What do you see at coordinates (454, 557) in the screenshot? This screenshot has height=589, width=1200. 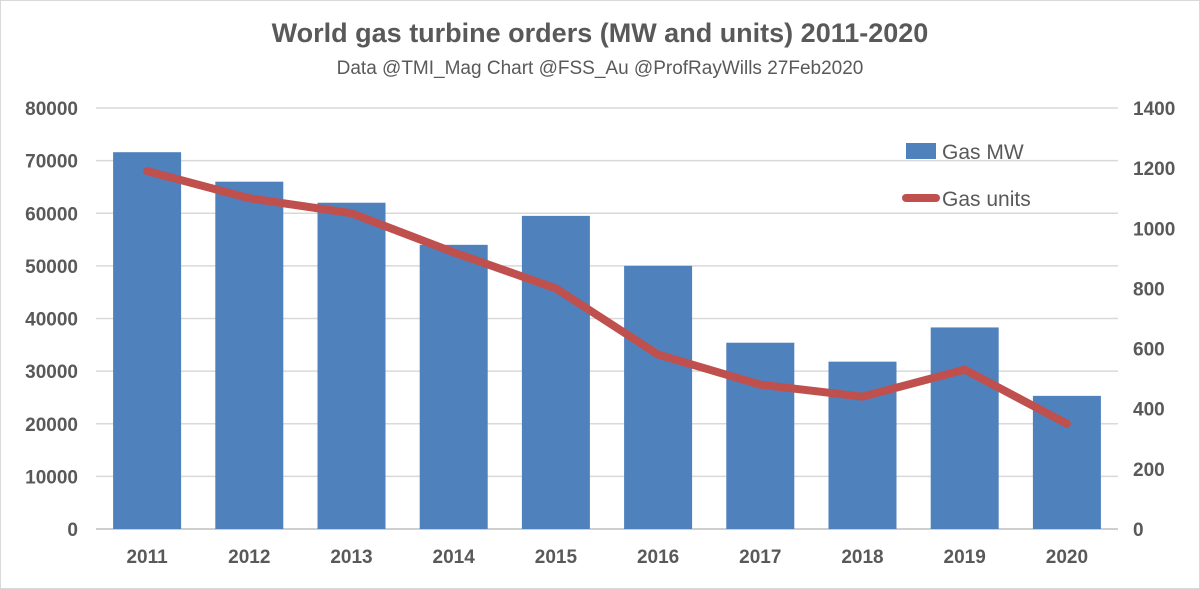 I see `x-tick-label: 2014` at bounding box center [454, 557].